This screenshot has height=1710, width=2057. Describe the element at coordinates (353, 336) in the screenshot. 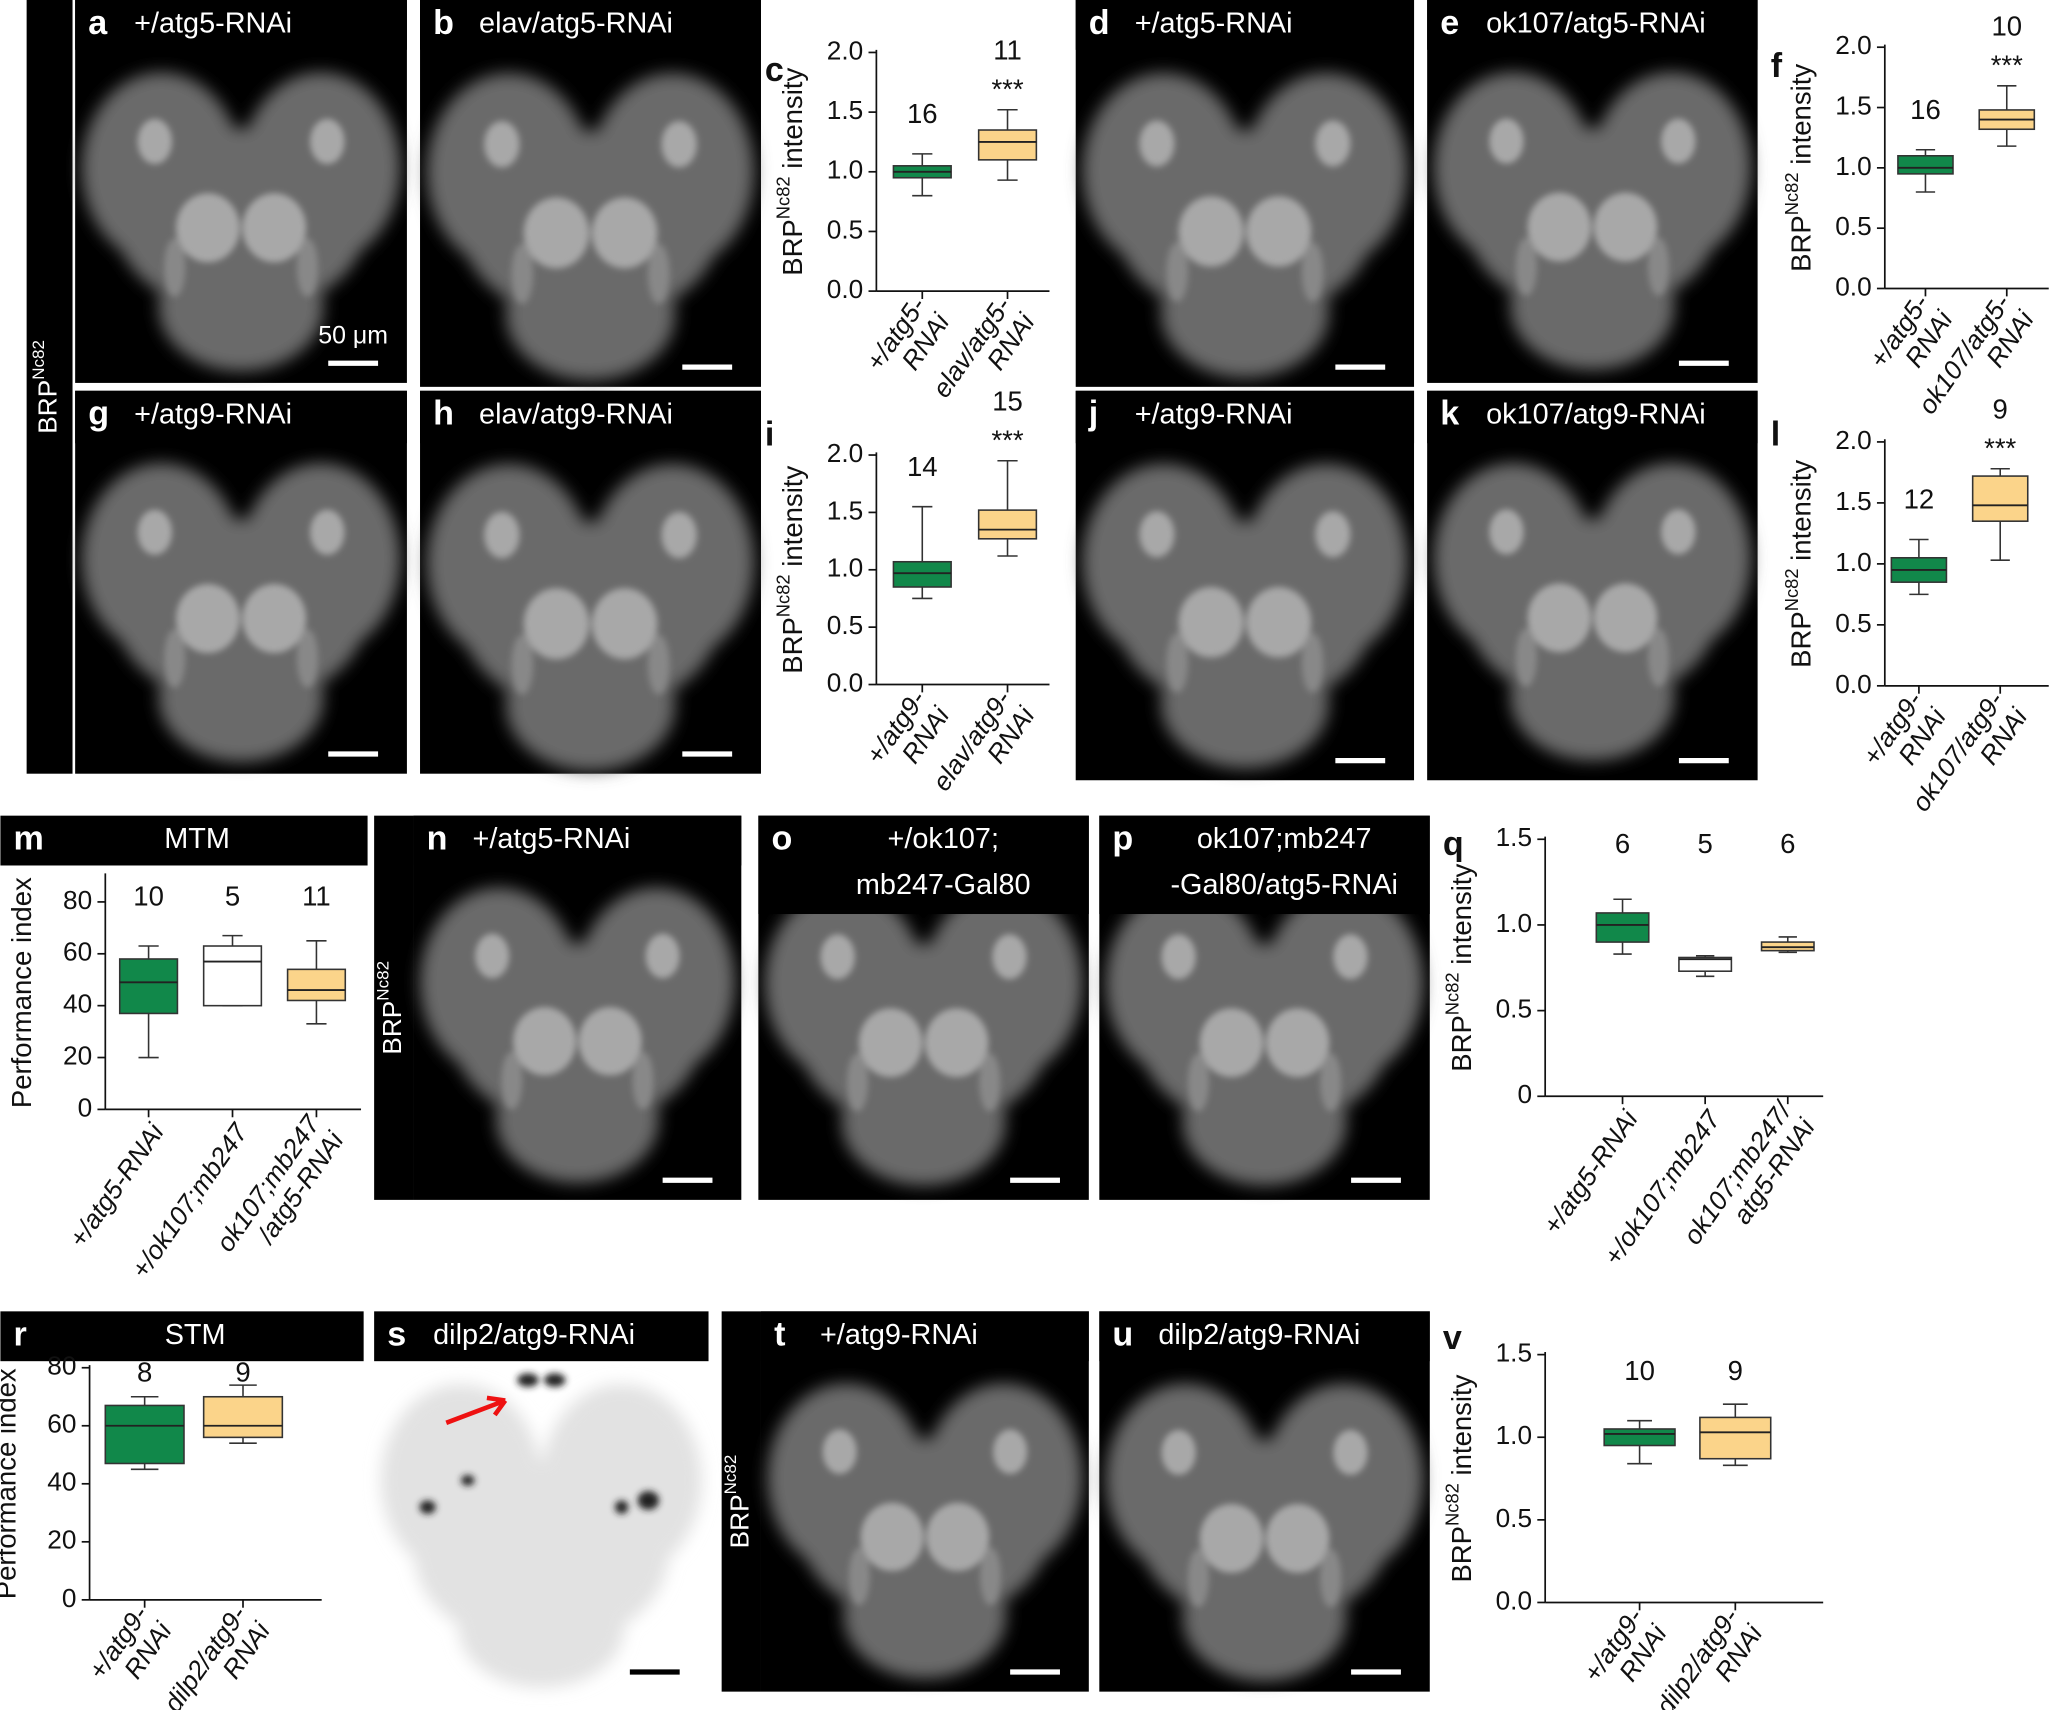

I see `scale-bar-label: 50 μm` at that location.